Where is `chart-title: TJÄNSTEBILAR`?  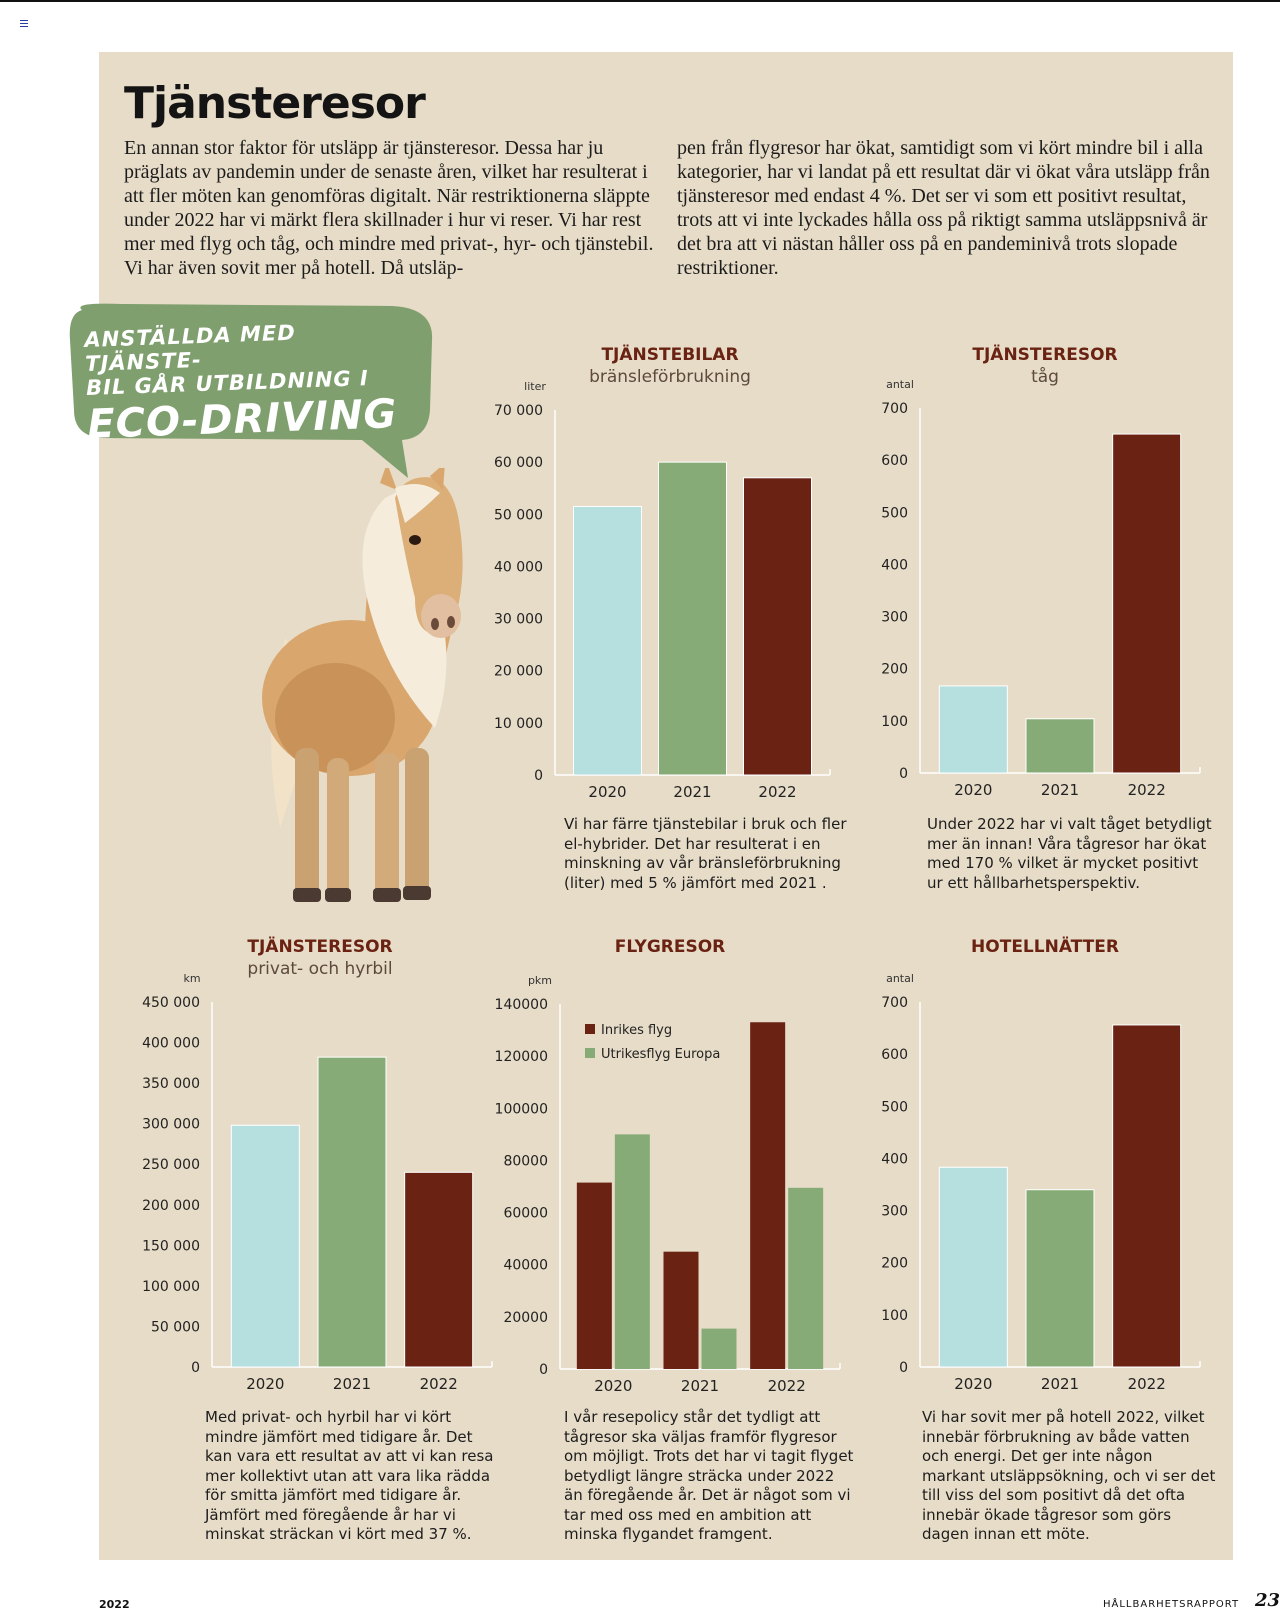 chart-title: TJÄNSTEBILAR is located at coordinates (670, 355).